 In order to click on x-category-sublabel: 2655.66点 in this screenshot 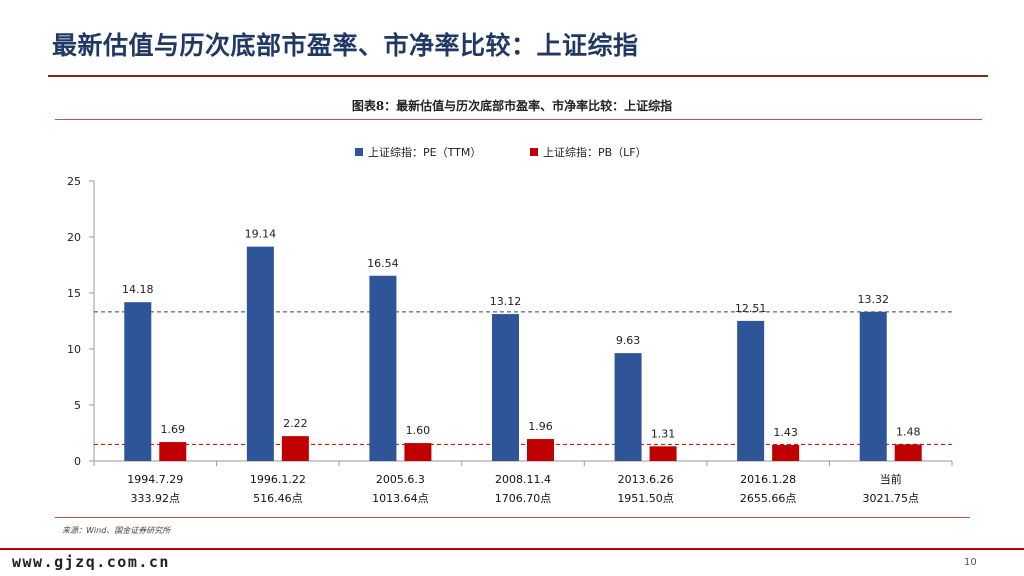, I will do `click(768, 498)`.